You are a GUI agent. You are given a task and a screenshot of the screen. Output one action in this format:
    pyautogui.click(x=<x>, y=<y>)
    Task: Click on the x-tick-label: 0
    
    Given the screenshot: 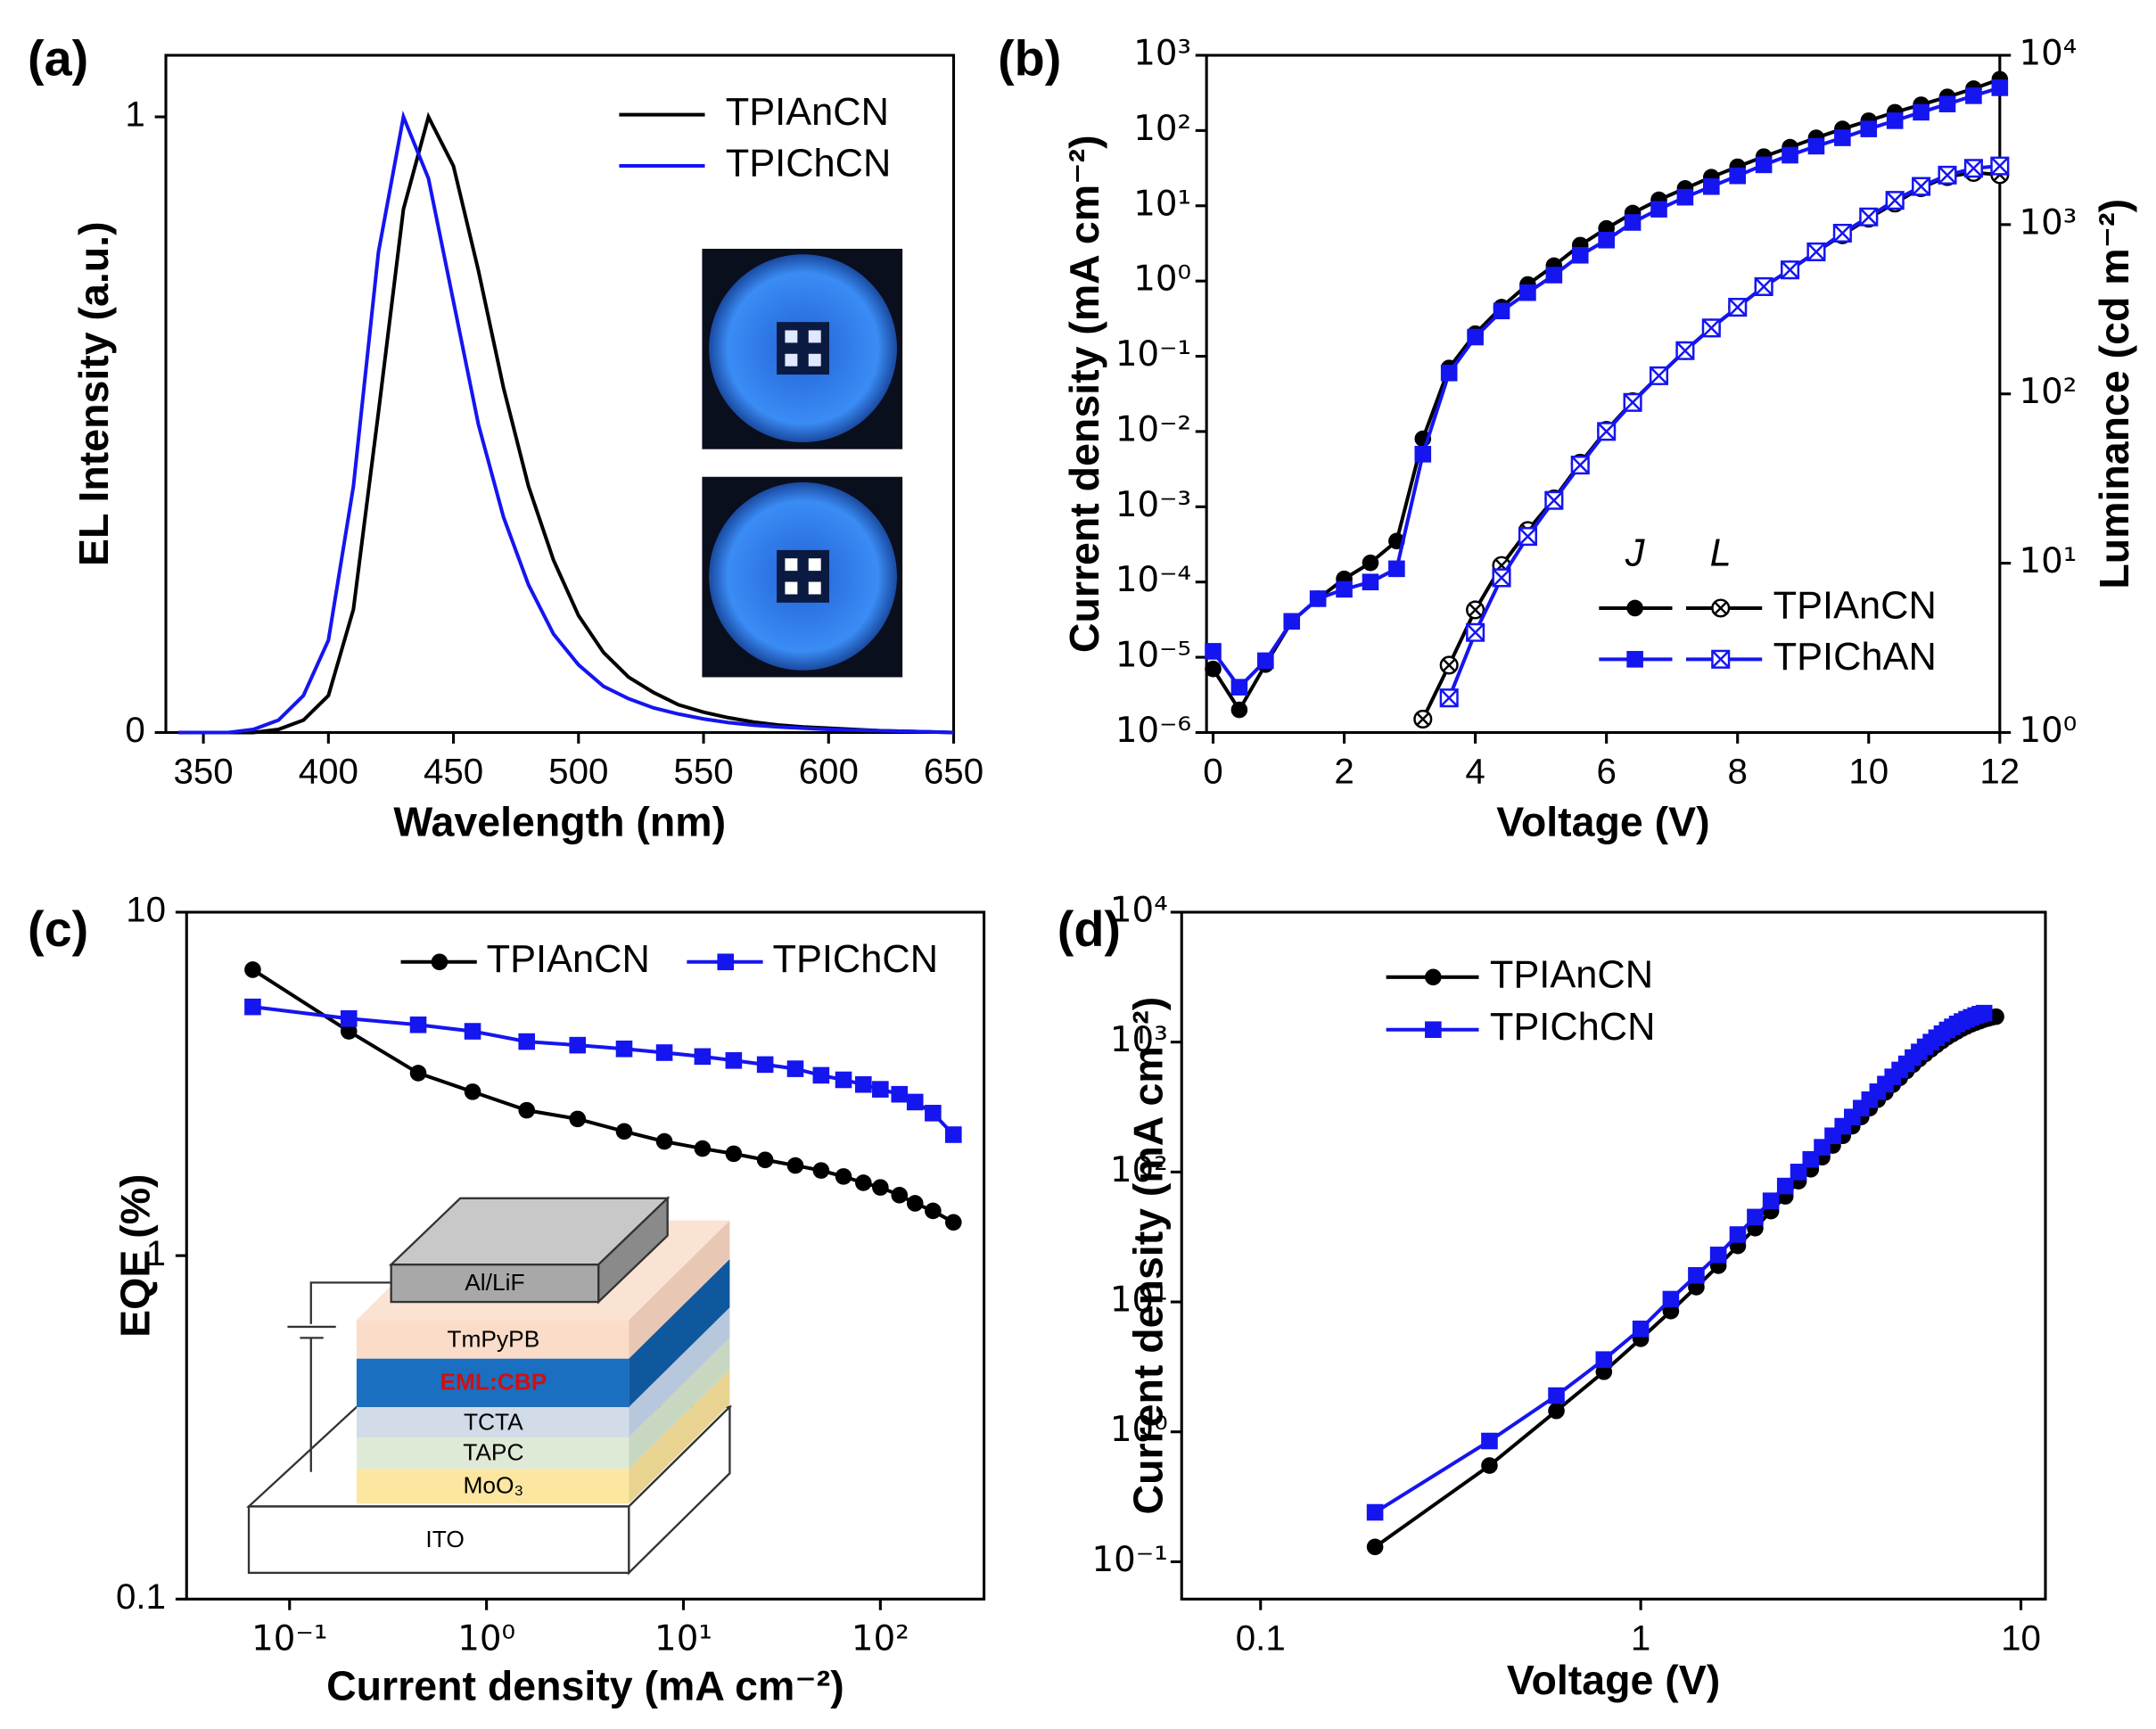 What is the action you would take?
    pyautogui.click(x=1213, y=772)
    